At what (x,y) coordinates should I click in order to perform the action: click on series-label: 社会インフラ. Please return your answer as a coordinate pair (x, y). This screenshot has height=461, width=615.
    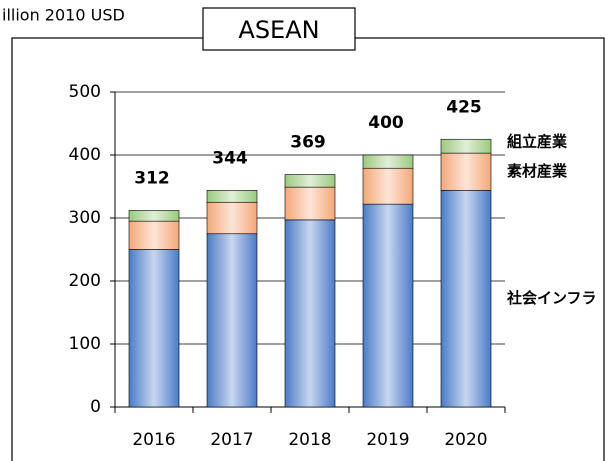
    Looking at the image, I should click on (551, 298).